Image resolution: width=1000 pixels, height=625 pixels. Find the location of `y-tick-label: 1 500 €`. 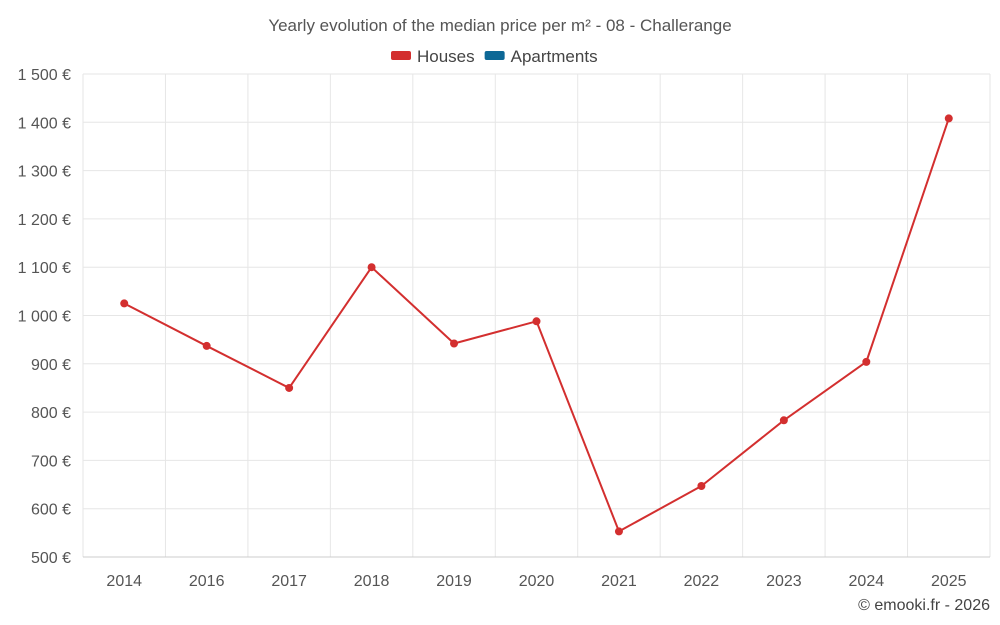

y-tick-label: 1 500 € is located at coordinates (44, 75).